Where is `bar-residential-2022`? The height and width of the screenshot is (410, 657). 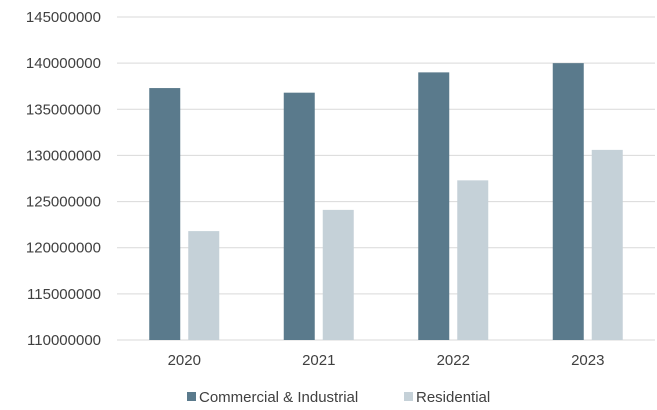 bar-residential-2022 is located at coordinates (473, 260).